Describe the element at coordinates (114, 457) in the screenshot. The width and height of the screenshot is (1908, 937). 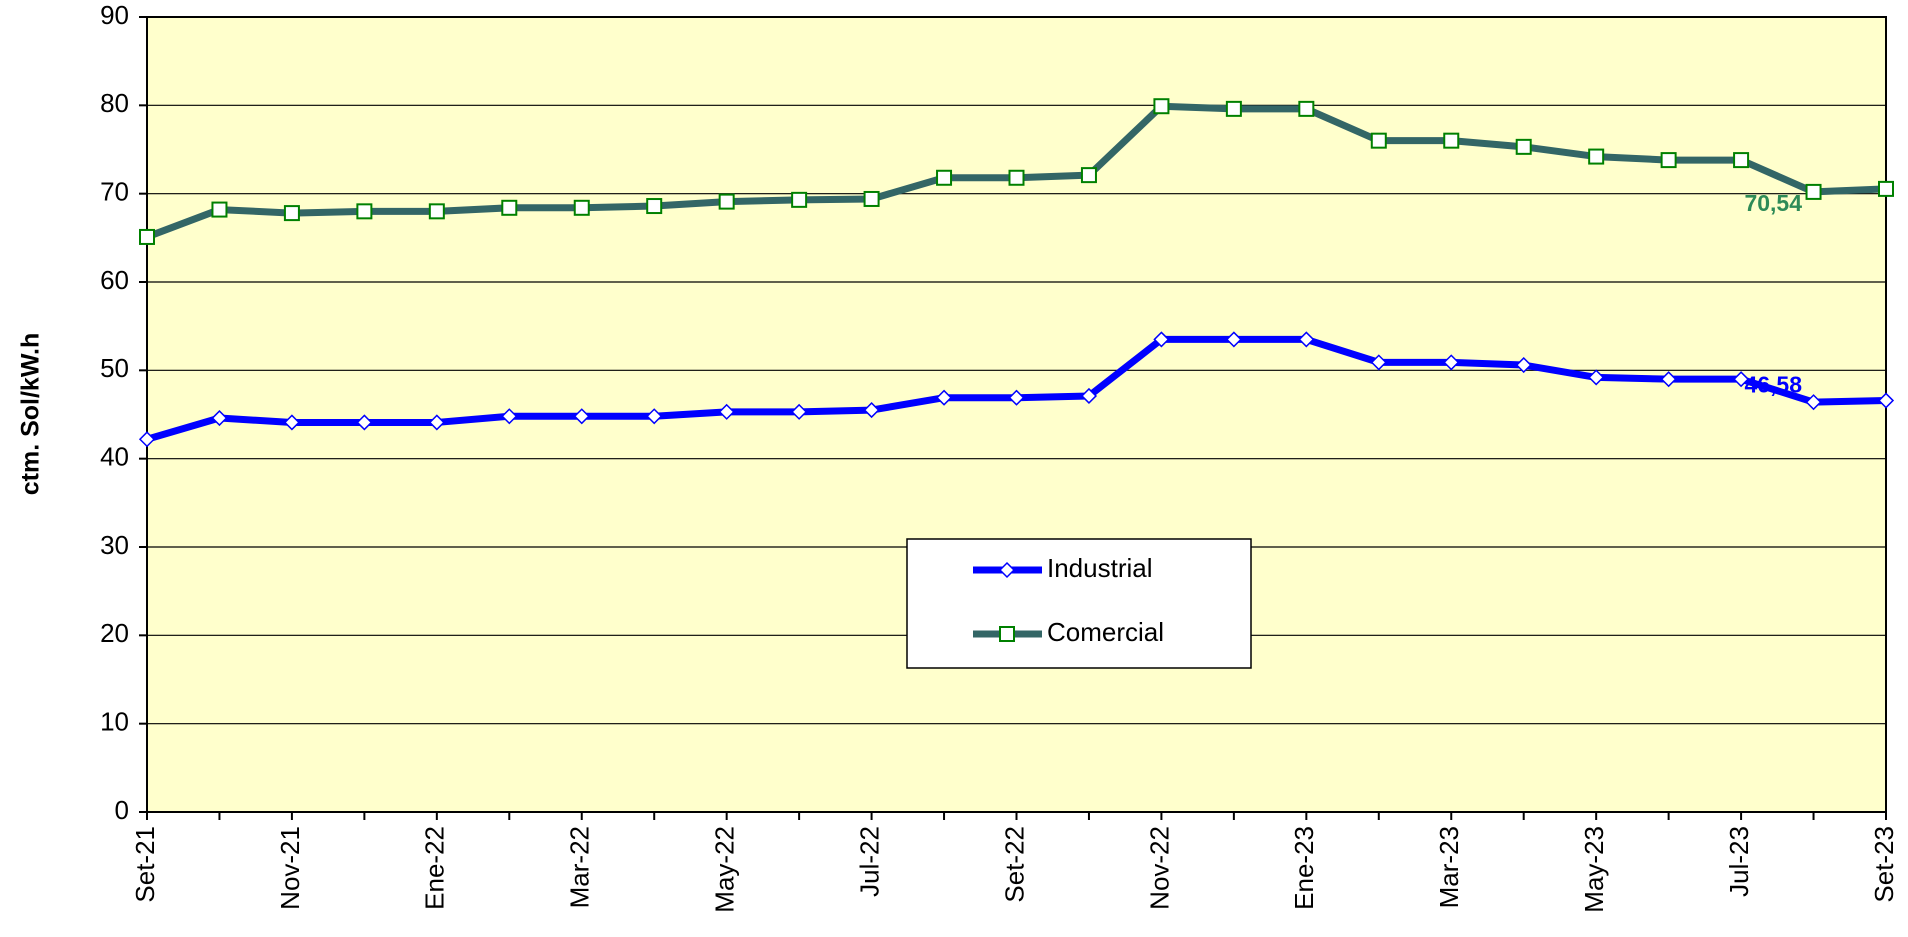
I see `y-tick-label: 40` at that location.